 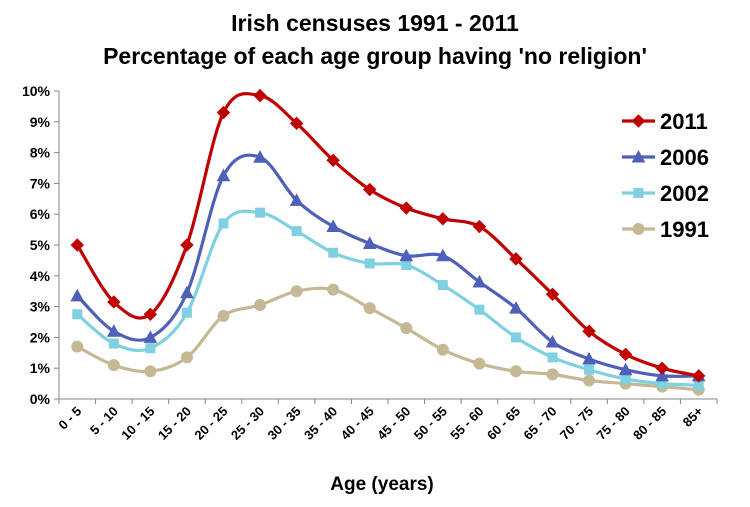 What do you see at coordinates (40, 337) in the screenshot?
I see `y-tick-label: 2%` at bounding box center [40, 337].